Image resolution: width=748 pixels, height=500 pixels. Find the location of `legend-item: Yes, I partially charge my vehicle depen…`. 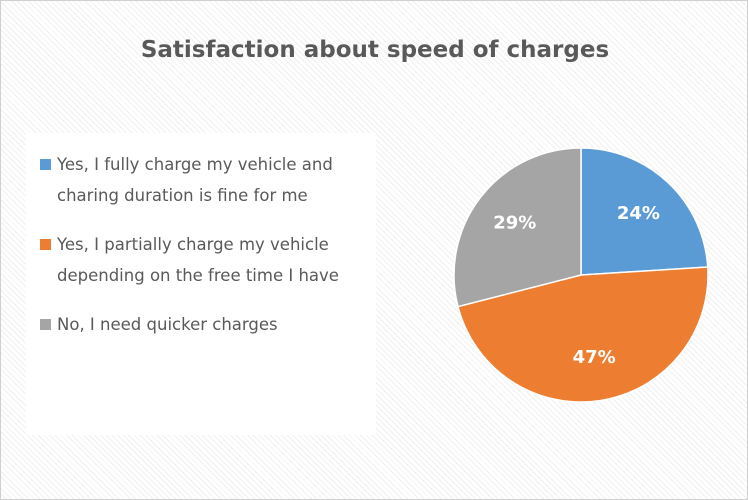

legend-item: Yes, I partially charge my vehicle depen… is located at coordinates (204, 260).